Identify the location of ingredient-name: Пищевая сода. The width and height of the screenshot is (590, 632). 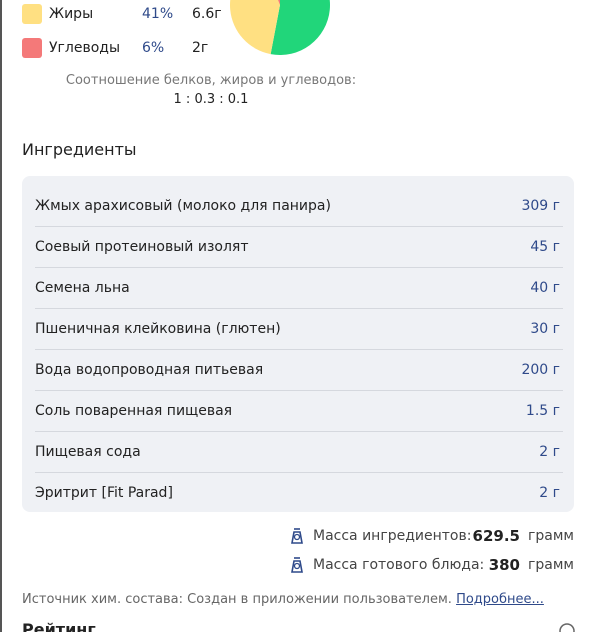
(88, 452).